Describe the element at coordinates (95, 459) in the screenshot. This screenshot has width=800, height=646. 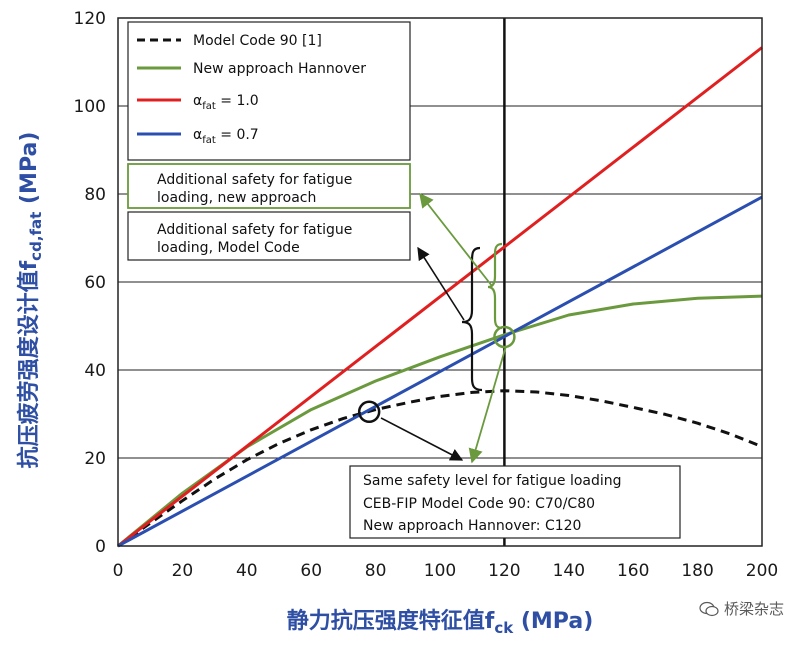
I see `y-tick-20: 20` at that location.